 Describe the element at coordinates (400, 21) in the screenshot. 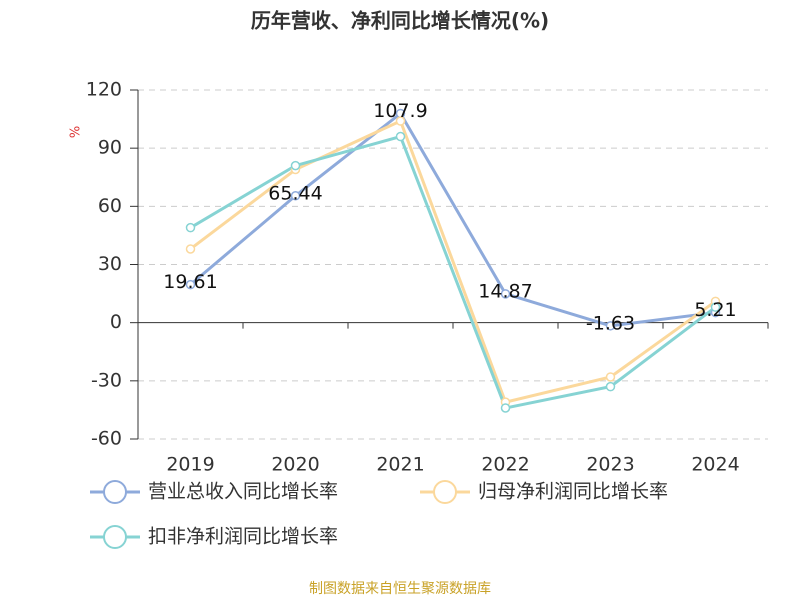

I see `chart-title: 历年营收、净利同比增长情况(%)` at that location.